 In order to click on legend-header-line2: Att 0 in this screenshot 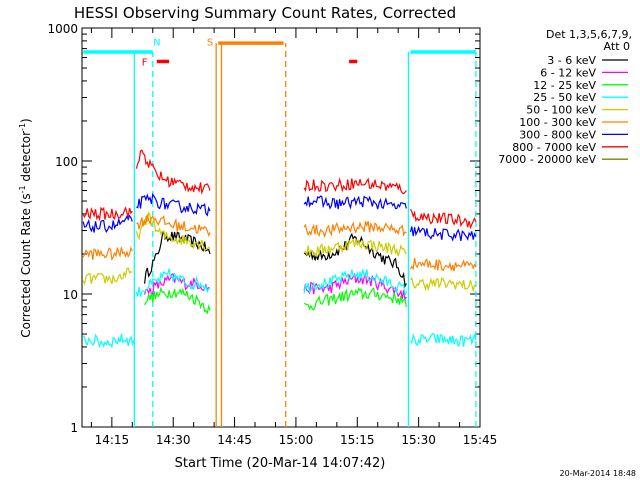, I will do `click(617, 46)`.